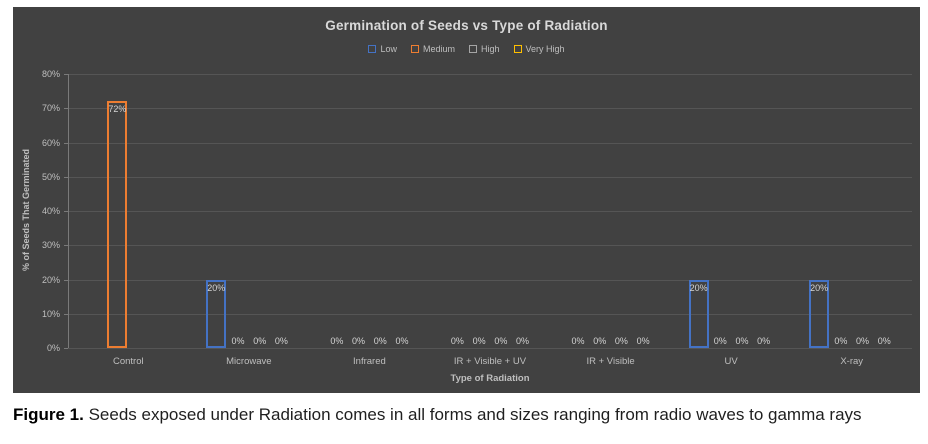  What do you see at coordinates (53, 348) in the screenshot?
I see `y-tick-label: 0%` at bounding box center [53, 348].